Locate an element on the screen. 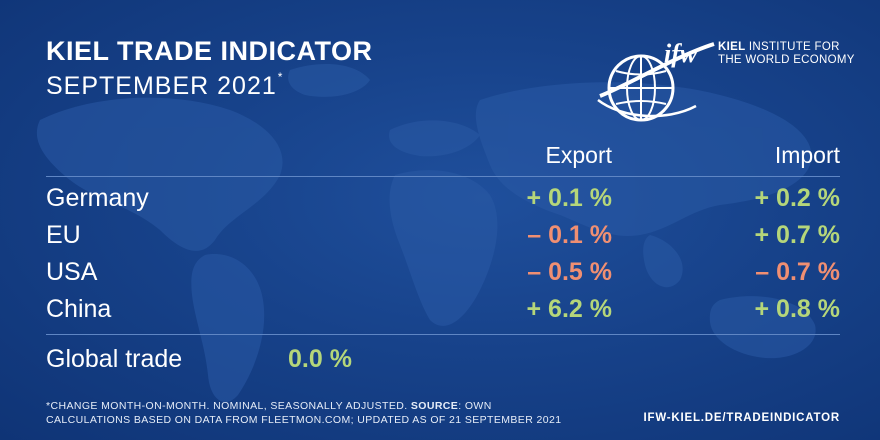 This screenshot has width=880, height=440. export-value-usa: – 0.5 % is located at coordinates (569, 272).